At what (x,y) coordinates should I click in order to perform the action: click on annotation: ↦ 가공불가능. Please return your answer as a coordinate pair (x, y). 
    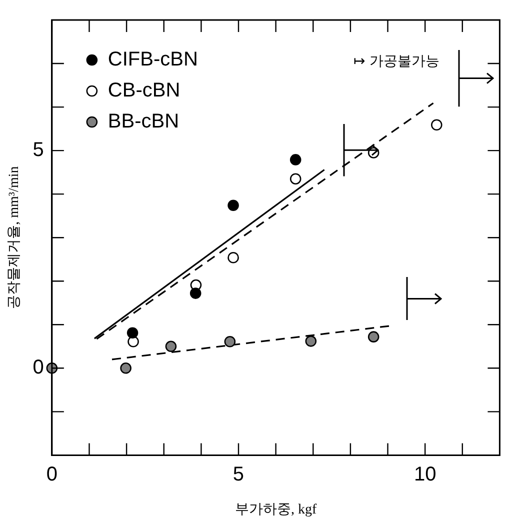
    Looking at the image, I should click on (397, 62).